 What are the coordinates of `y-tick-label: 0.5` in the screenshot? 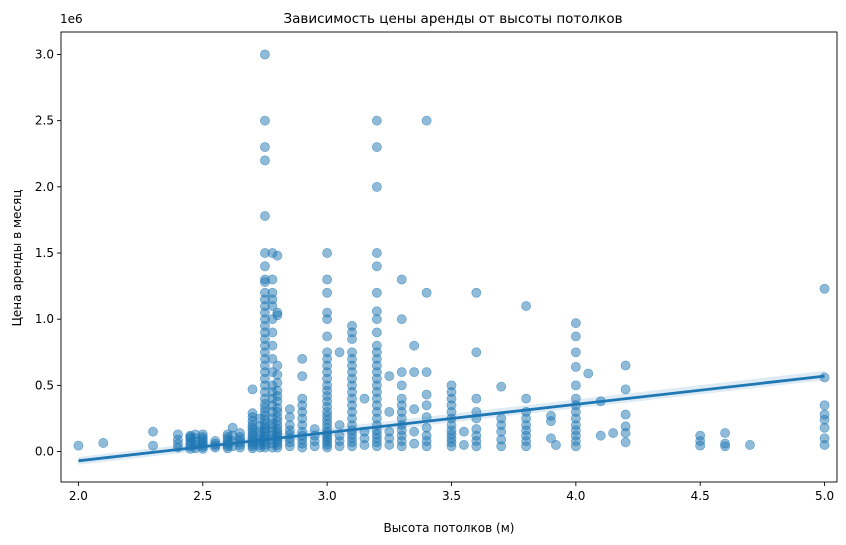 It's located at (44, 385).